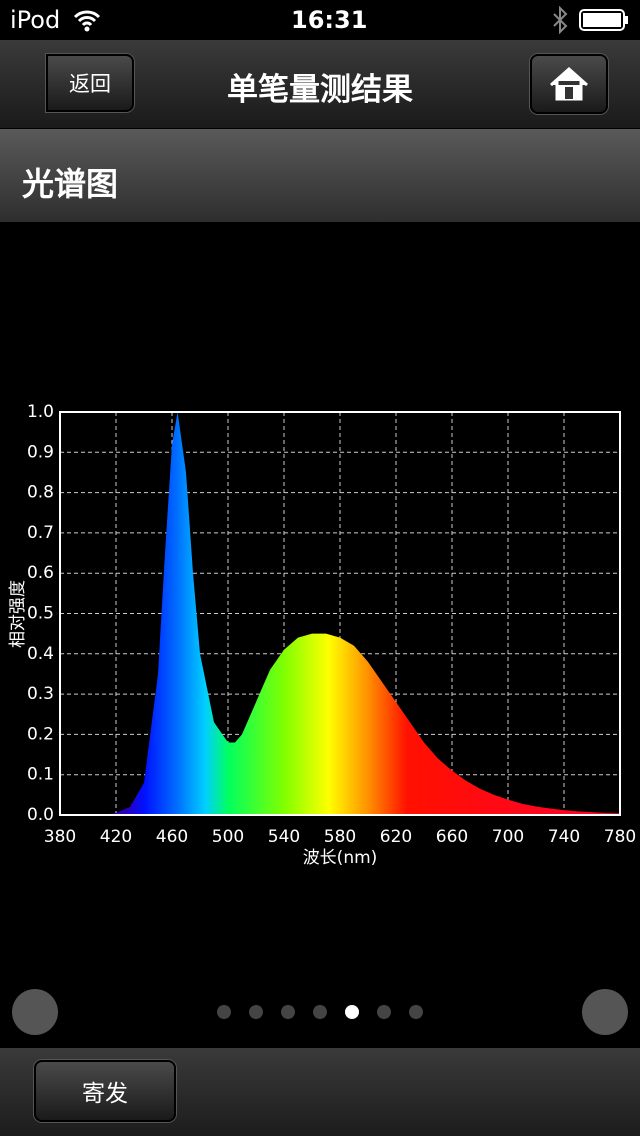  Describe the element at coordinates (18, 614) in the screenshot. I see `y-axis-label: 相对强度` at that location.